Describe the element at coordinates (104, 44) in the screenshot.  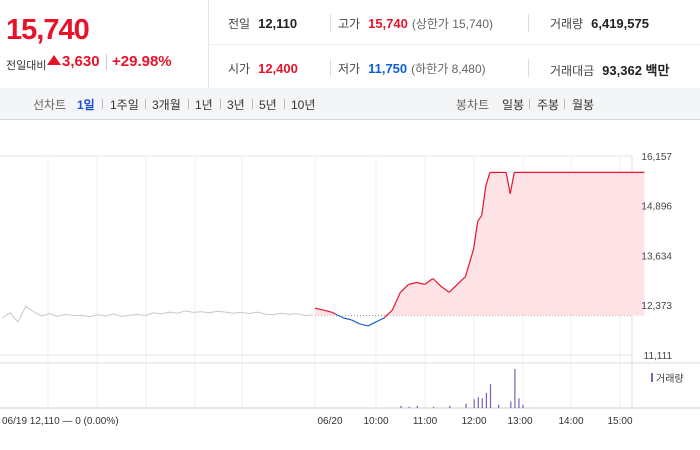
I see `price-box: 15,740 전일대비 3,630 +29.98%` at that location.